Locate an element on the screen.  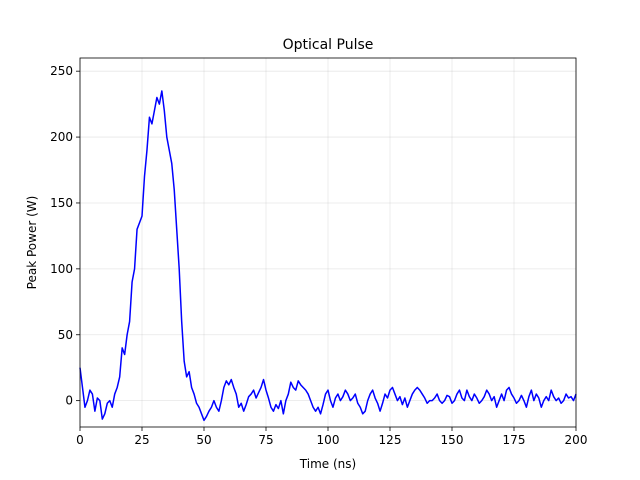
x-tick-label: 125 is located at coordinates (390, 440).